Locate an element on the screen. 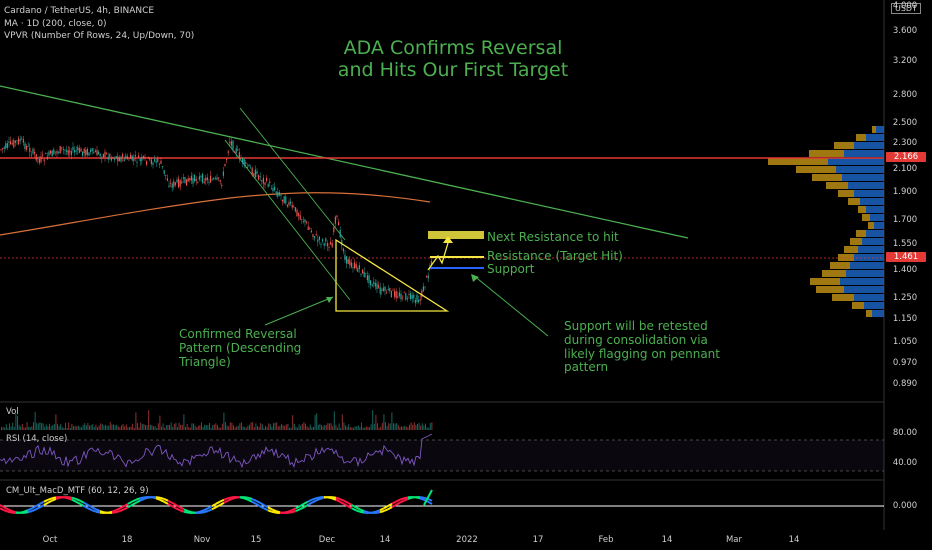  price-tick: 2.100 is located at coordinates (905, 169).